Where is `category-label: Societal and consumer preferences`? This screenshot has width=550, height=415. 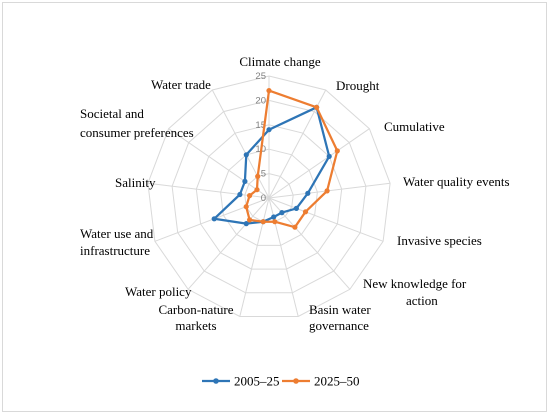 category-label: Societal and consumer preferences is located at coordinates (137, 123).